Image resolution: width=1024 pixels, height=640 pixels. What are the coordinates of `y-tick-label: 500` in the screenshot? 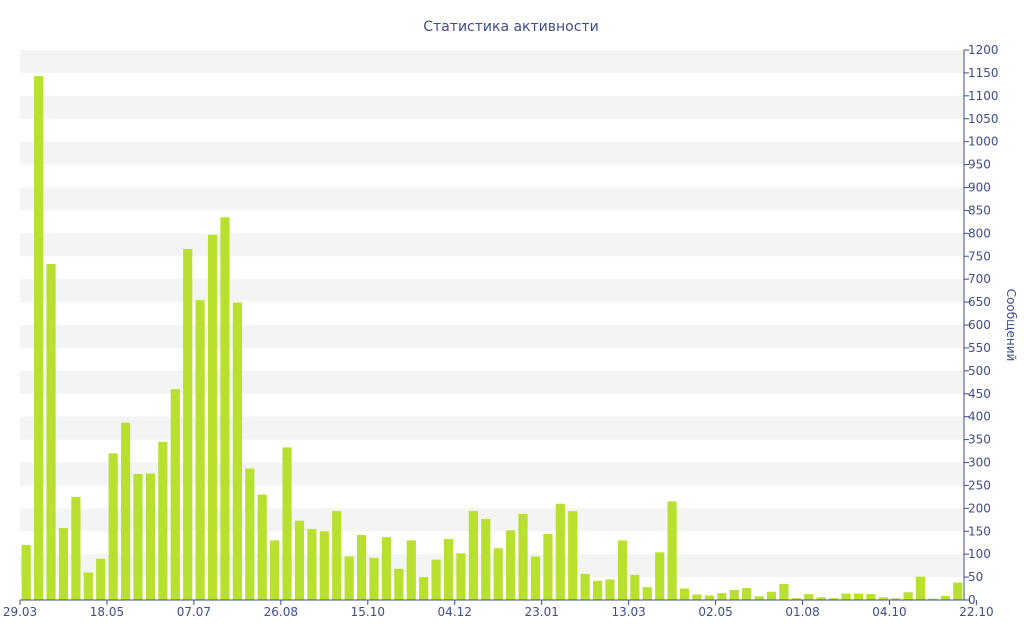 It's located at (979, 371).